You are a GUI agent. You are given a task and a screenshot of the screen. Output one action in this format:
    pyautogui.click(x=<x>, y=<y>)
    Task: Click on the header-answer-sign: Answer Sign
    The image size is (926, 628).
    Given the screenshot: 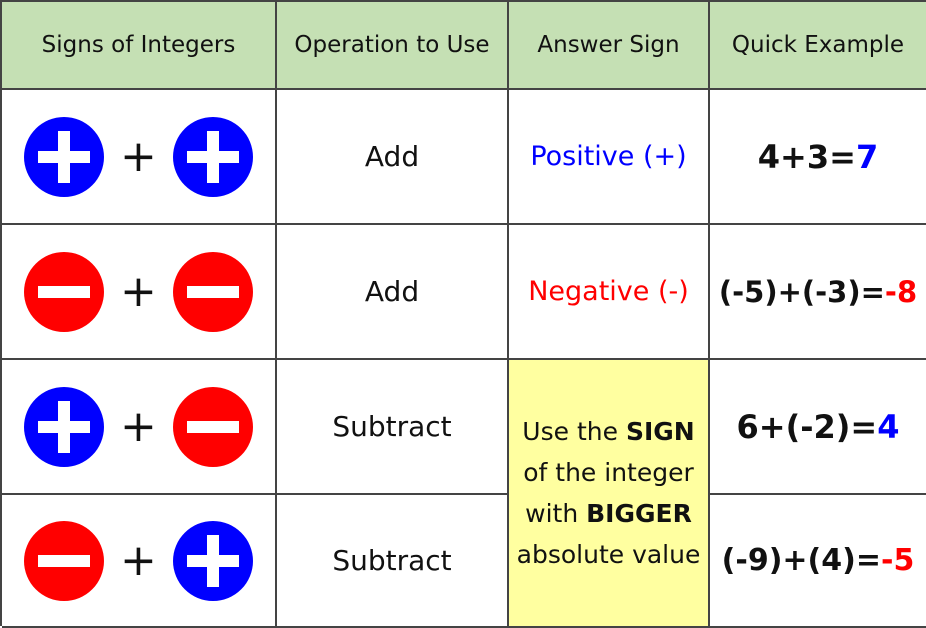 What is the action you would take?
    pyautogui.click(x=609, y=46)
    